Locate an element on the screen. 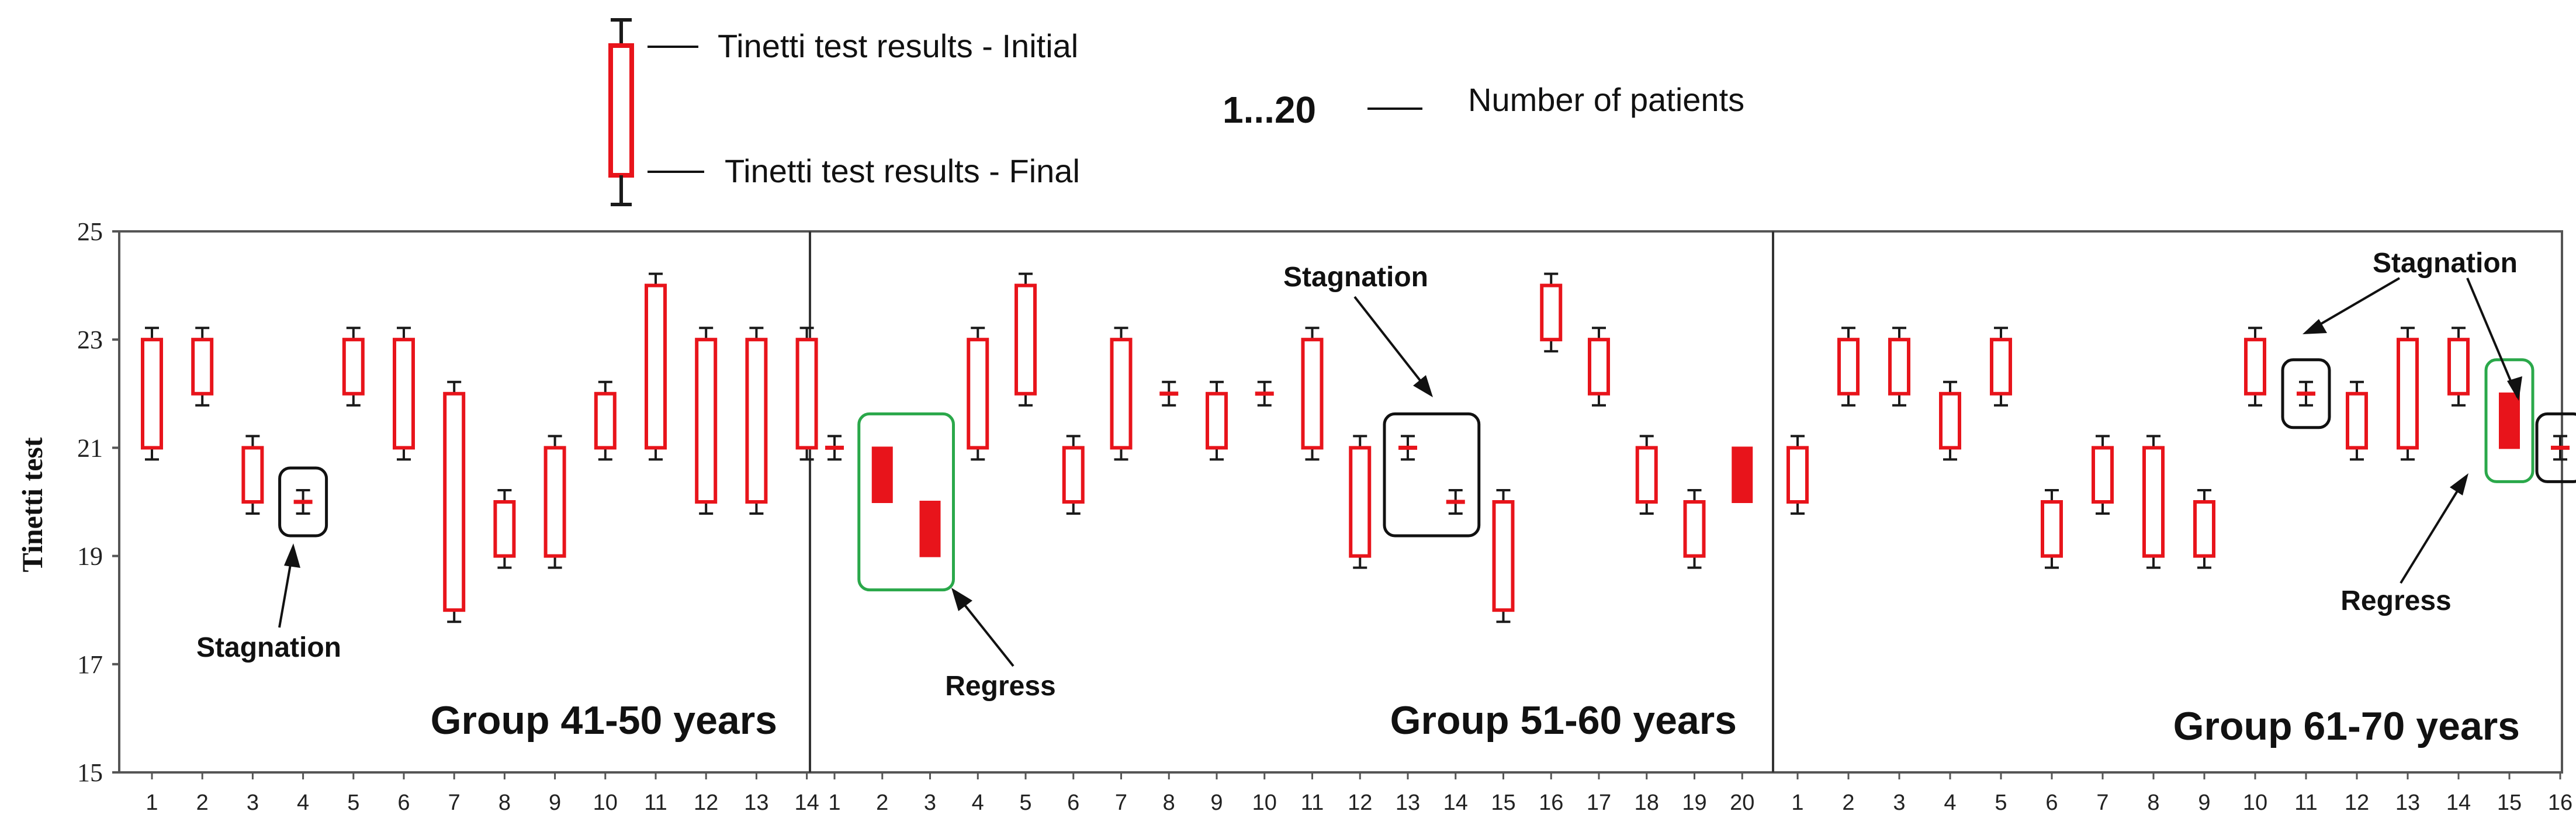  x-tick-label: 9 is located at coordinates (1216, 803).